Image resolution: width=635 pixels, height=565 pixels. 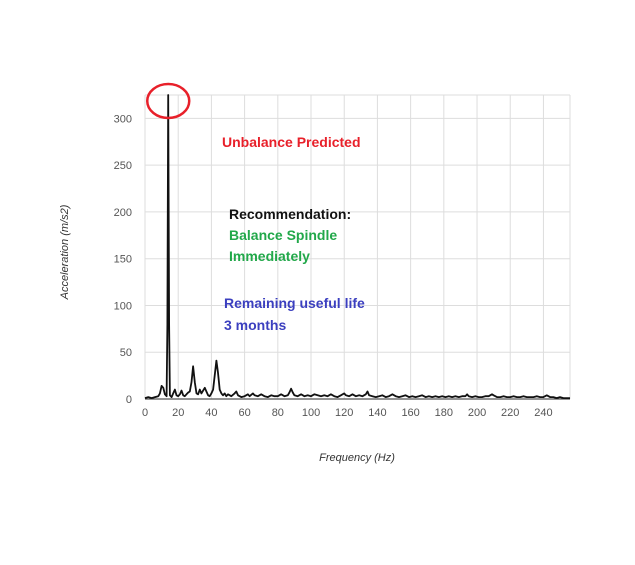 What do you see at coordinates (168, 101) in the screenshot?
I see `peak-highlight-circle` at bounding box center [168, 101].